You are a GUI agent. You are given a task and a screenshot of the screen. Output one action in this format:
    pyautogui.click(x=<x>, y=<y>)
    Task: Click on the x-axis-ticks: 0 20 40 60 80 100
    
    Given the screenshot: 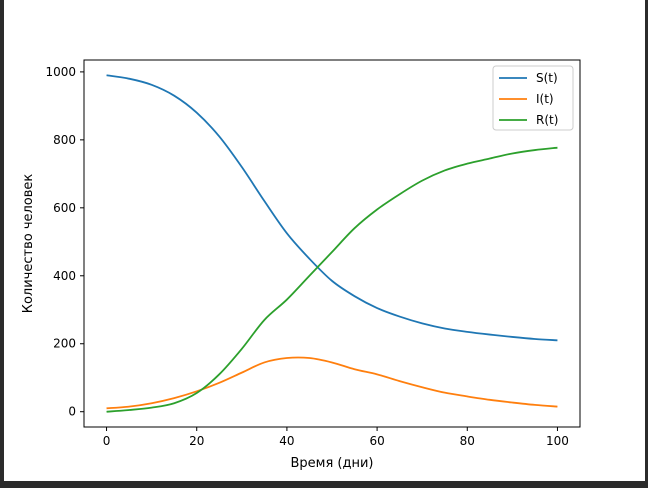 What is the action you would take?
    pyautogui.click(x=336, y=437)
    